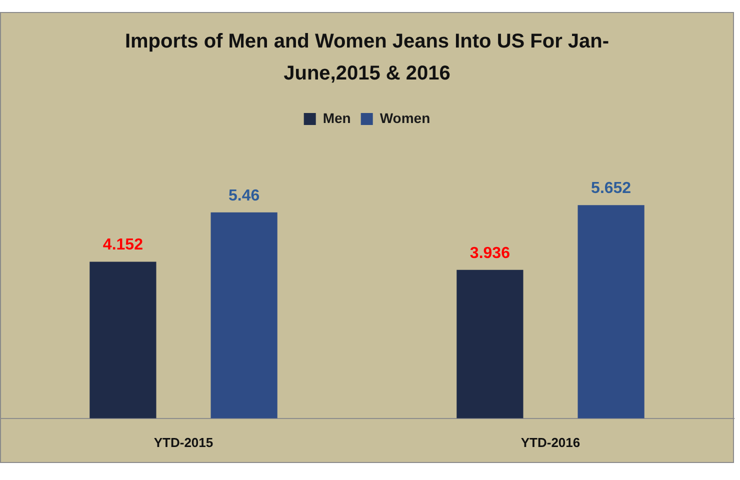 This screenshot has height=480, width=740. I want to click on chart-title: Imports of Men and Women Jeans Into US For Jan-June,2015 & 2016, so click(367, 57).